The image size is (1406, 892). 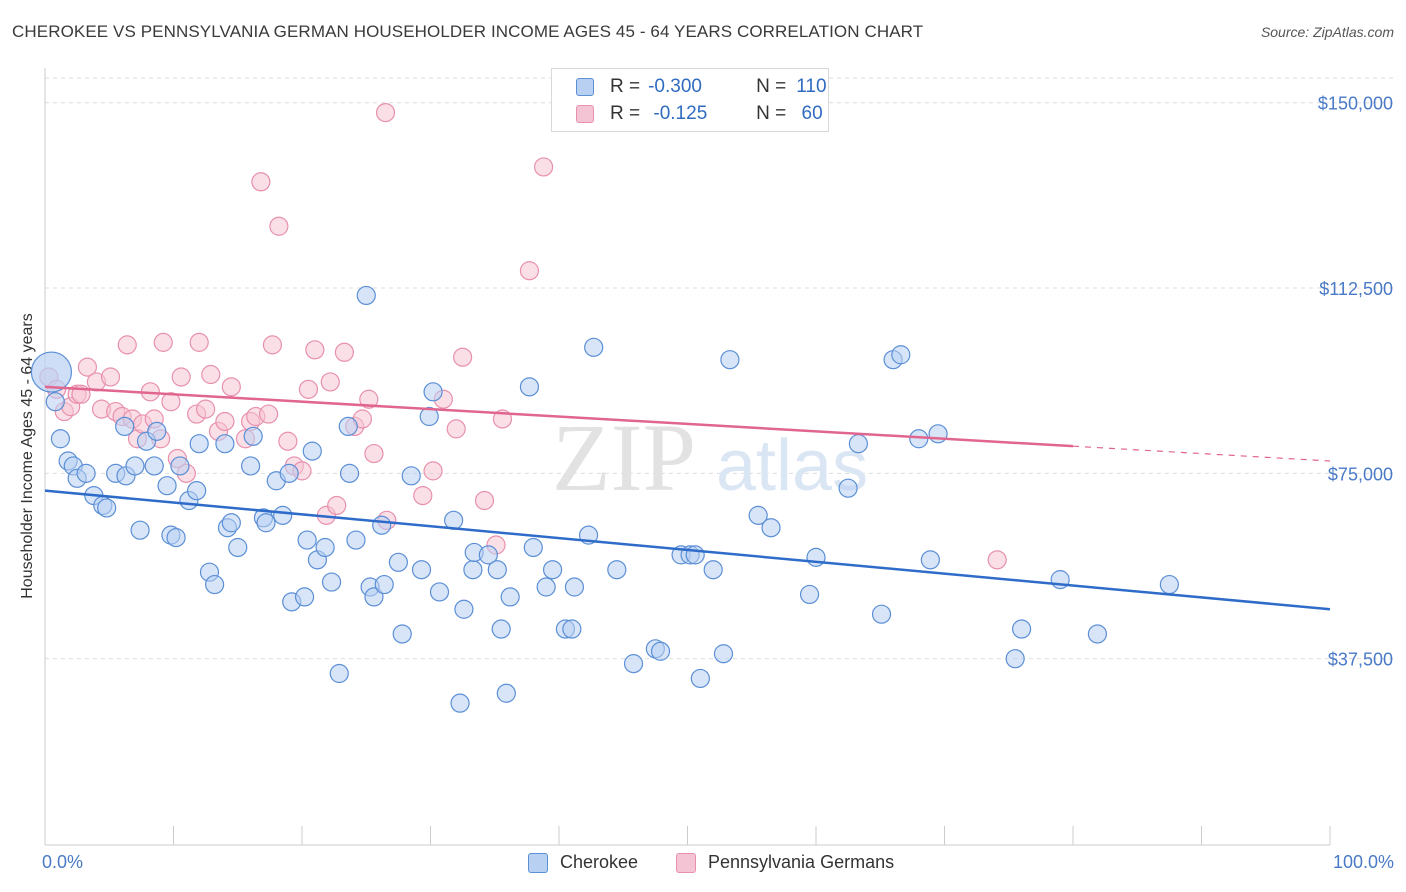 I want to click on bottom-legend-label-pennsylvania-germans: Pennsylvania Germans, so click(x=801, y=862).